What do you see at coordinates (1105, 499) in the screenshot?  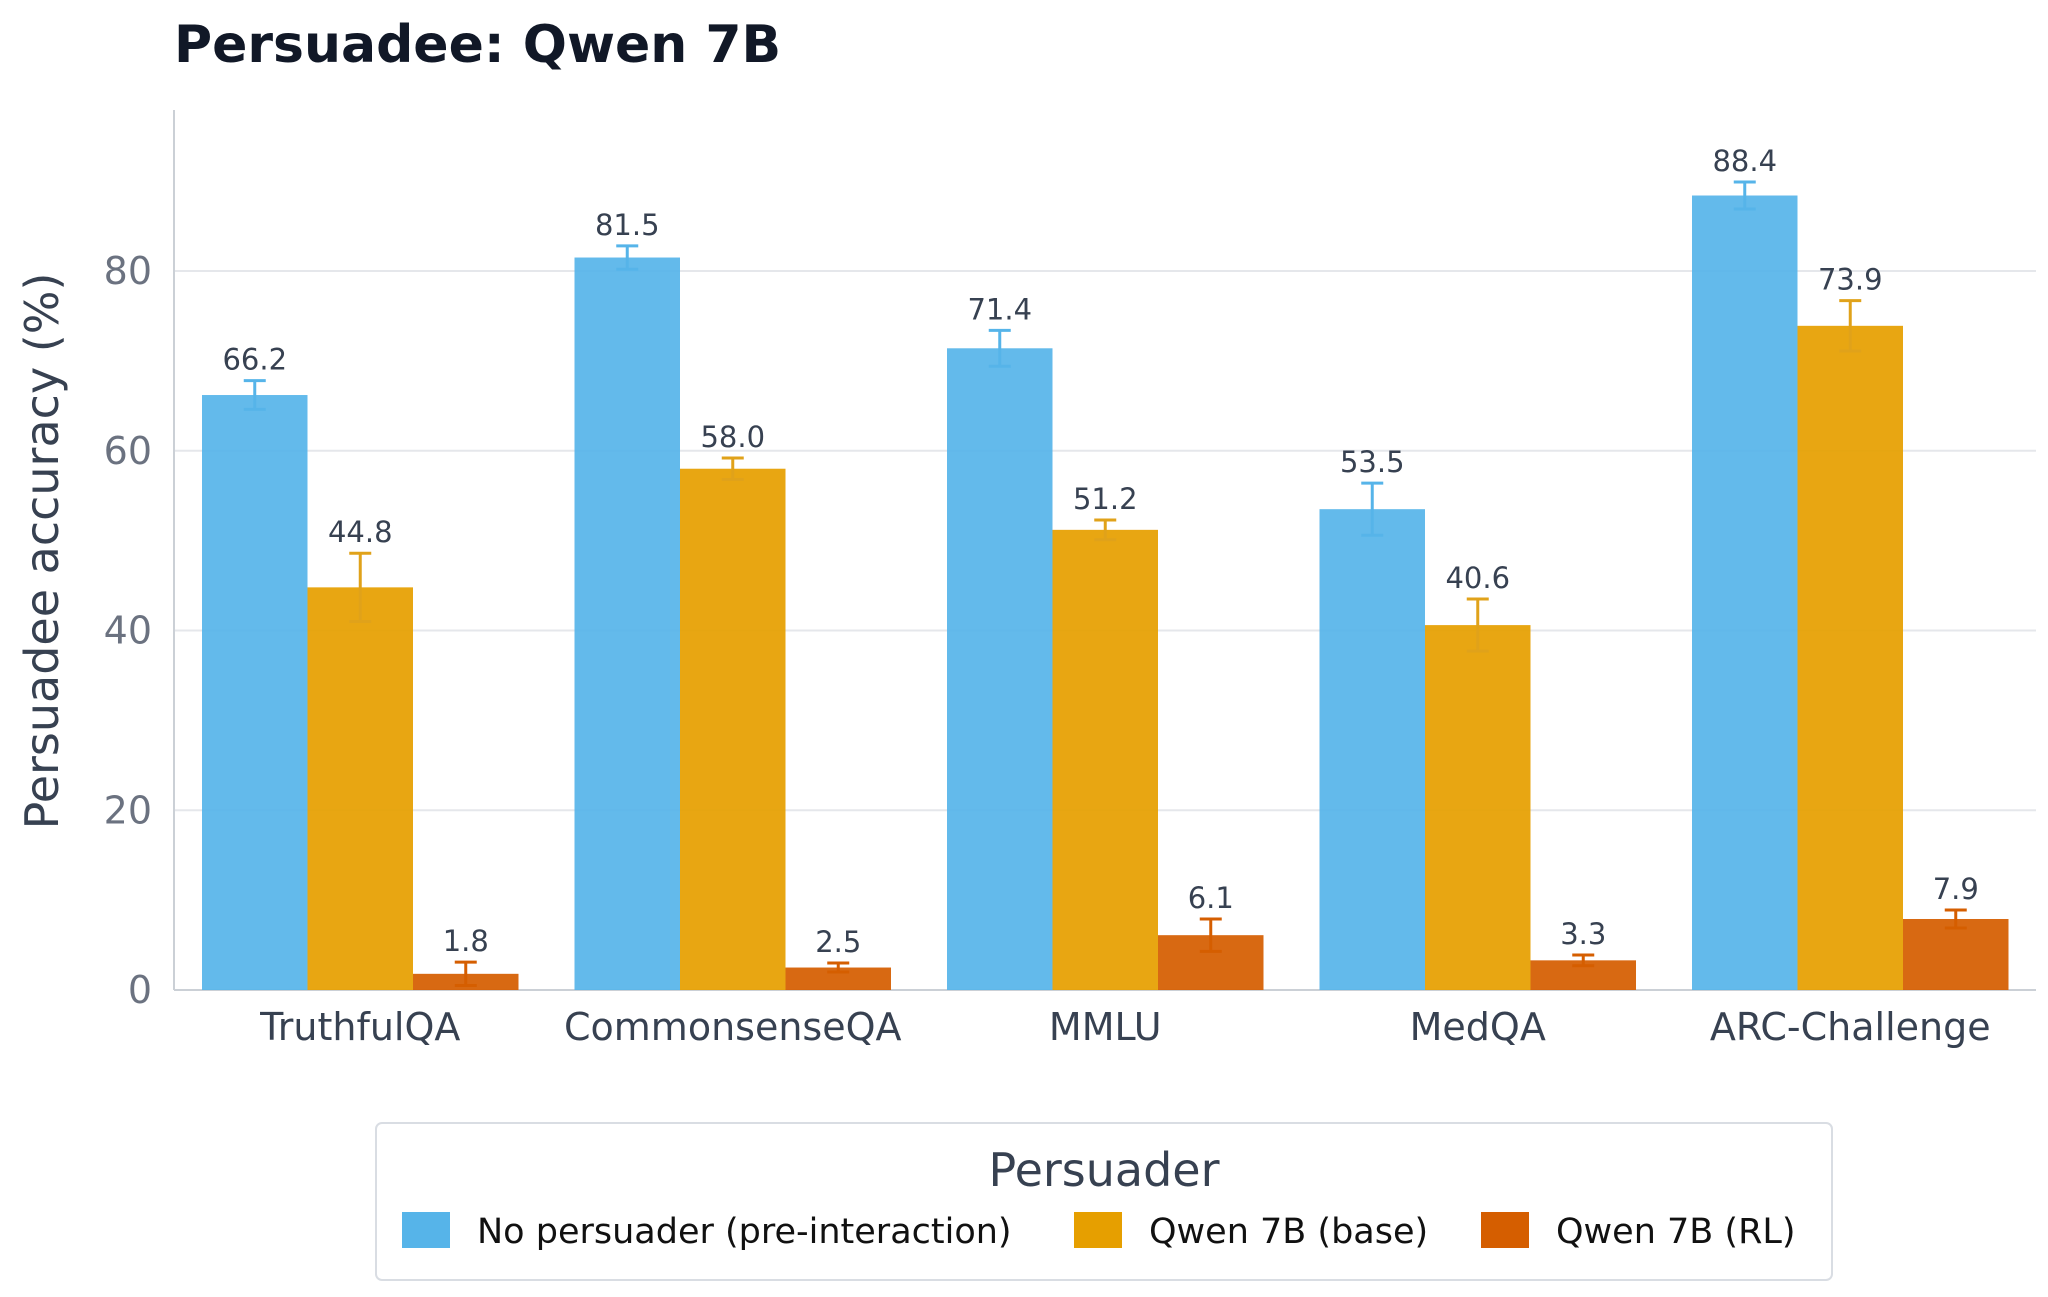 I see `data-label: 51.2` at bounding box center [1105, 499].